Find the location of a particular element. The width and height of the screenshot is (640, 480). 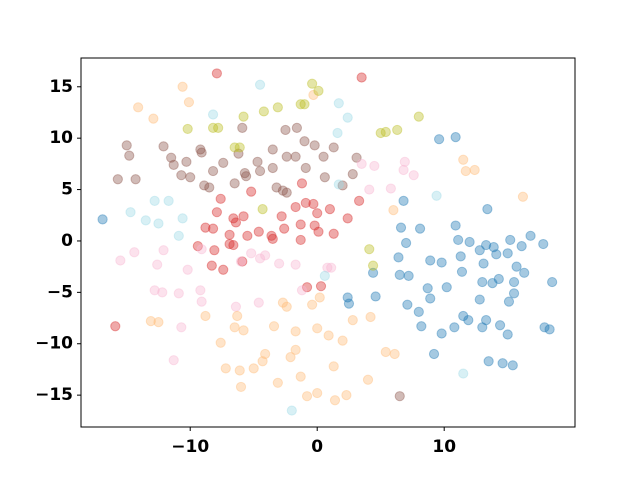

x-tick-label: −10 is located at coordinates (190, 447).